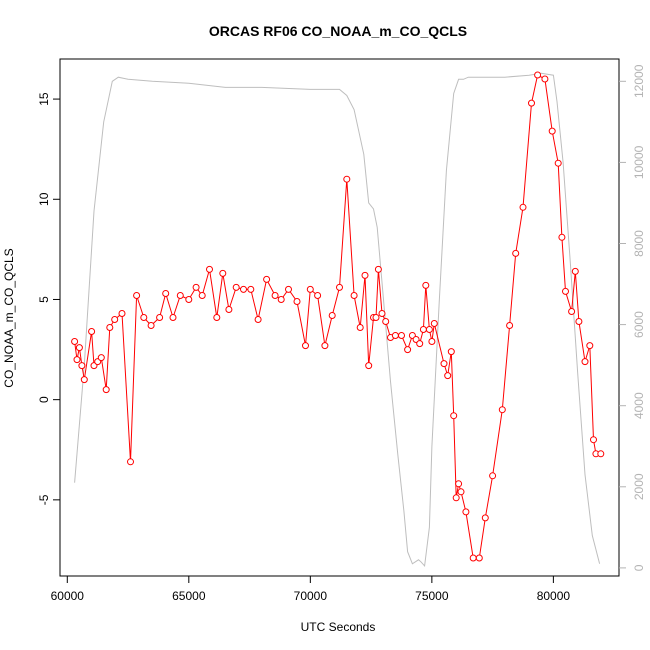 This screenshot has width=650, height=650. I want to click on y2-tick-label: 10000, so click(639, 162).